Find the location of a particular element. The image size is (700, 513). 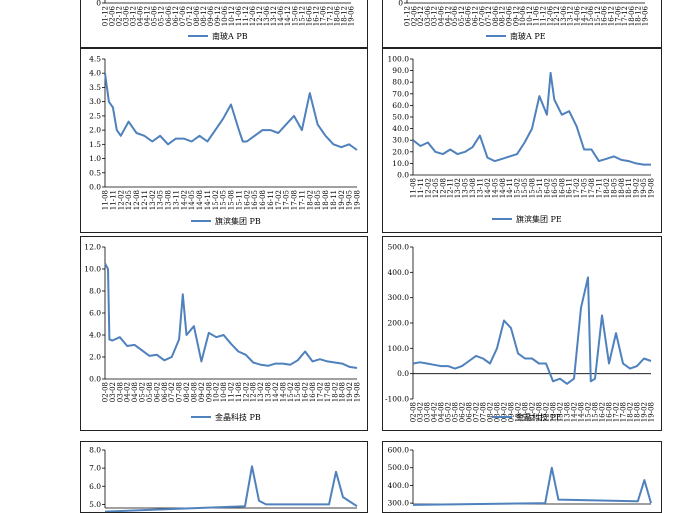

x-tick-label: 18-12 is located at coordinates (344, 16).